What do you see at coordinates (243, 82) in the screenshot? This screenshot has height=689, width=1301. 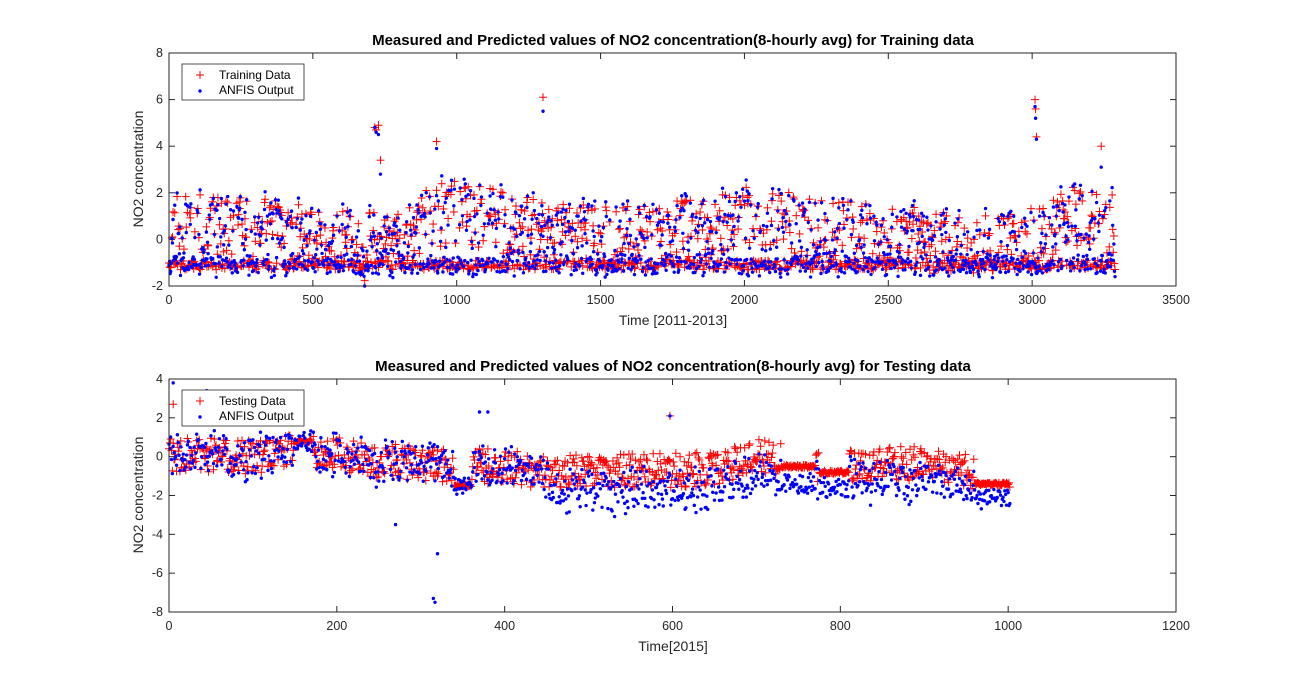 I see `training-legend: Training Data ANFIS Output` at bounding box center [243, 82].